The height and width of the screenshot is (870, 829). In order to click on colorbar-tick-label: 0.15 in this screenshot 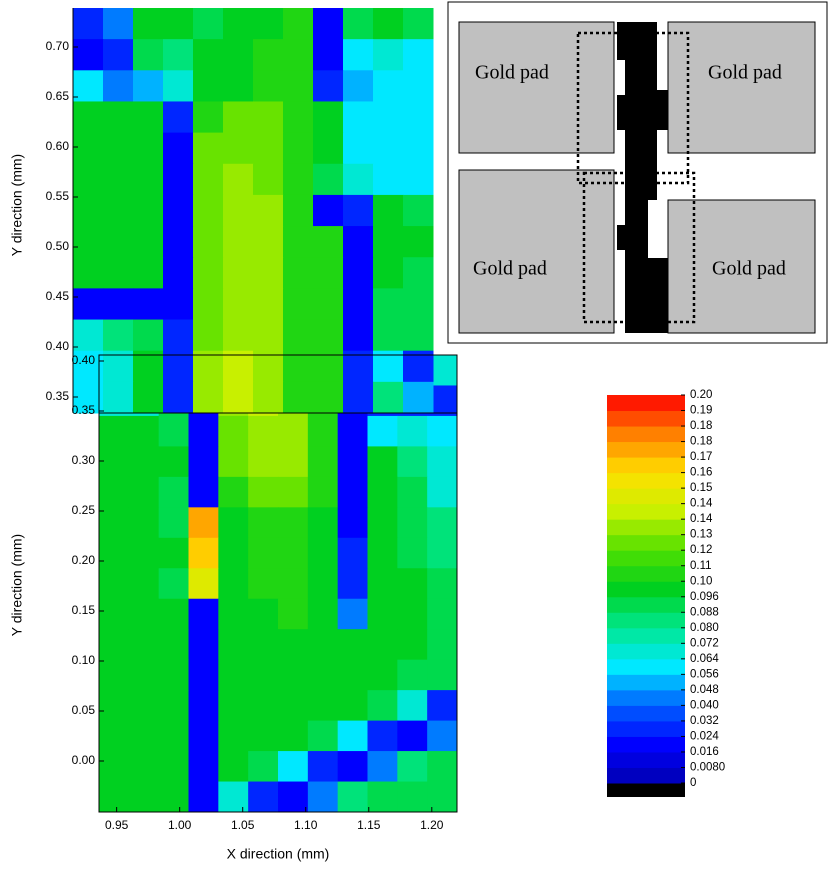, I will do `click(701, 488)`.